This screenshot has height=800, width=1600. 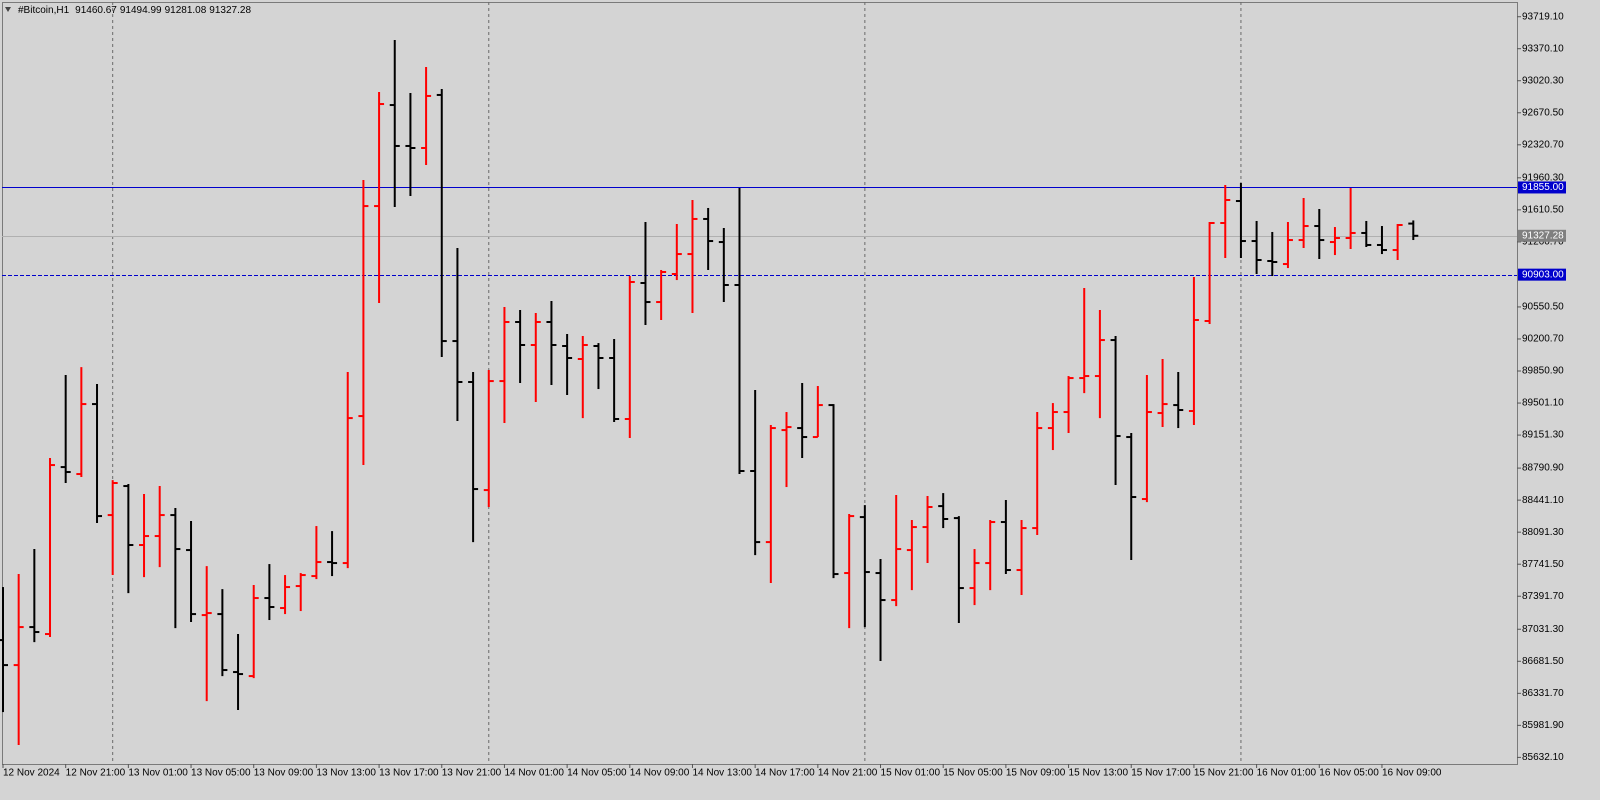 What do you see at coordinates (96, 10) in the screenshot?
I see `header-open: 91460.67` at bounding box center [96, 10].